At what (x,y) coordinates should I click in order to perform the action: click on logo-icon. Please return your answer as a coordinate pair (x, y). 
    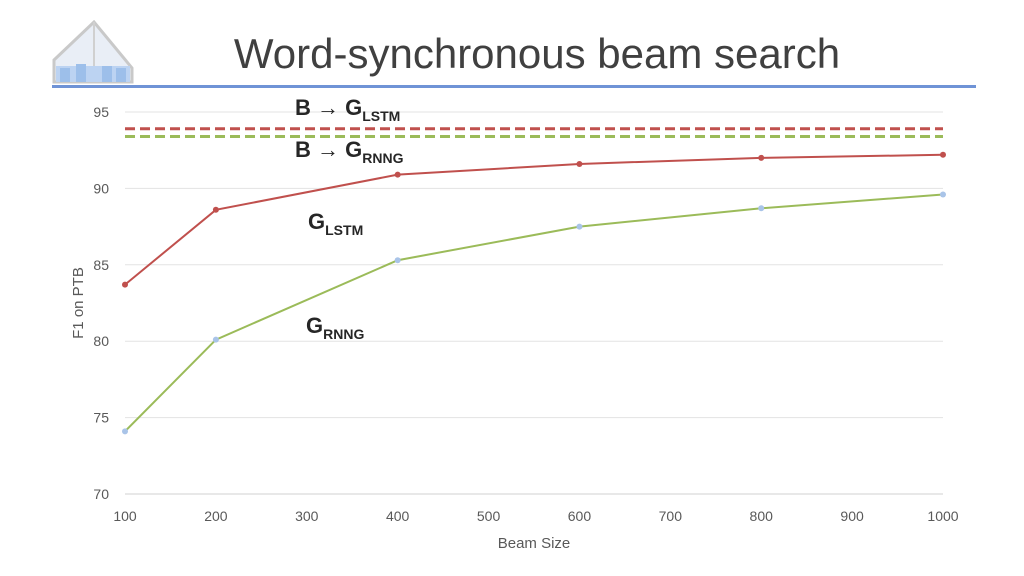
    Looking at the image, I should click on (93, 52).